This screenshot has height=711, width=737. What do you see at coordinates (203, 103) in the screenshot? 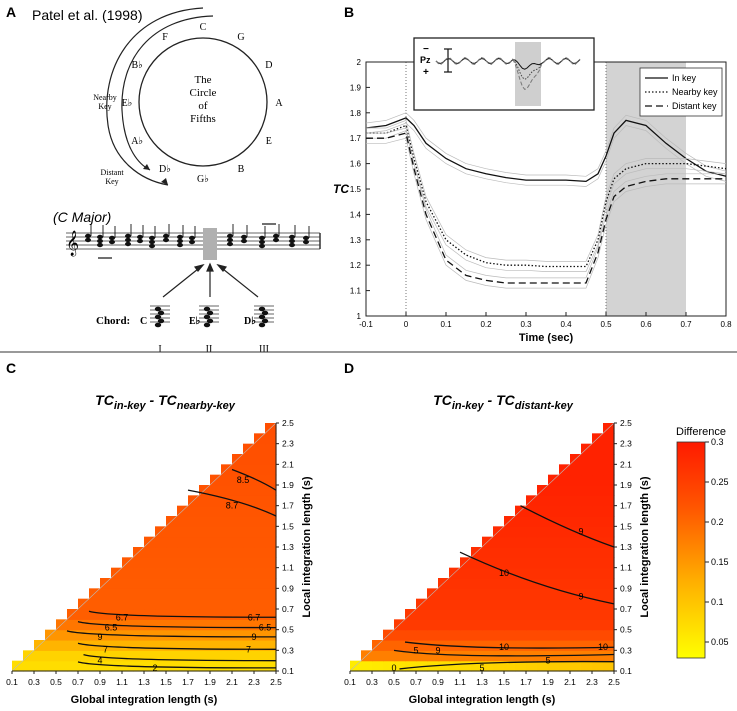
I see `circle-key-labels: C G D A E B G♭ D♭ A♭ E♭ B♭ F` at bounding box center [203, 103].